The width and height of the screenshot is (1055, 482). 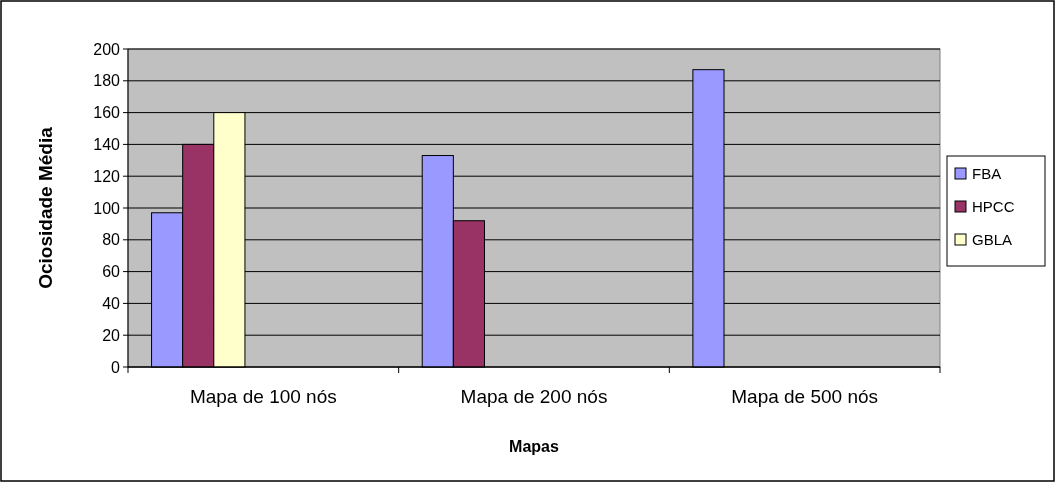 I want to click on y-axis-title: Ociosidade Média, so click(x=45, y=207).